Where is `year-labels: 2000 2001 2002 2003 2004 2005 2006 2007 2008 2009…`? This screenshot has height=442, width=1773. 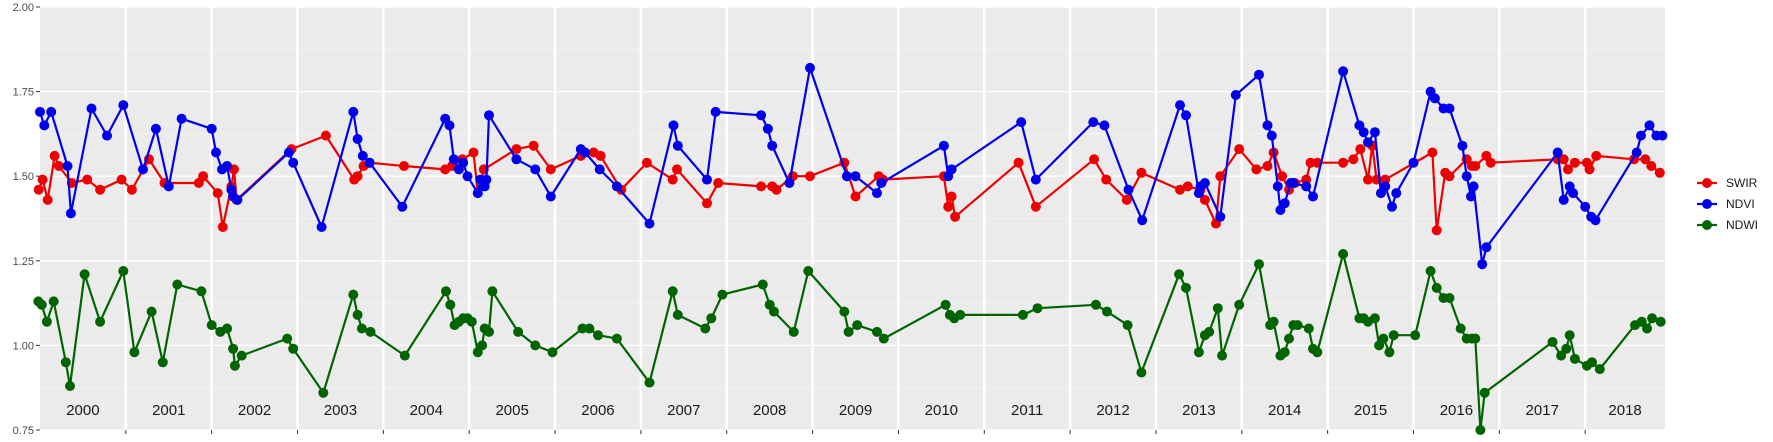 year-labels: 2000 2001 2002 2003 2004 2005 2006 2007 2008 2009… is located at coordinates (854, 410).